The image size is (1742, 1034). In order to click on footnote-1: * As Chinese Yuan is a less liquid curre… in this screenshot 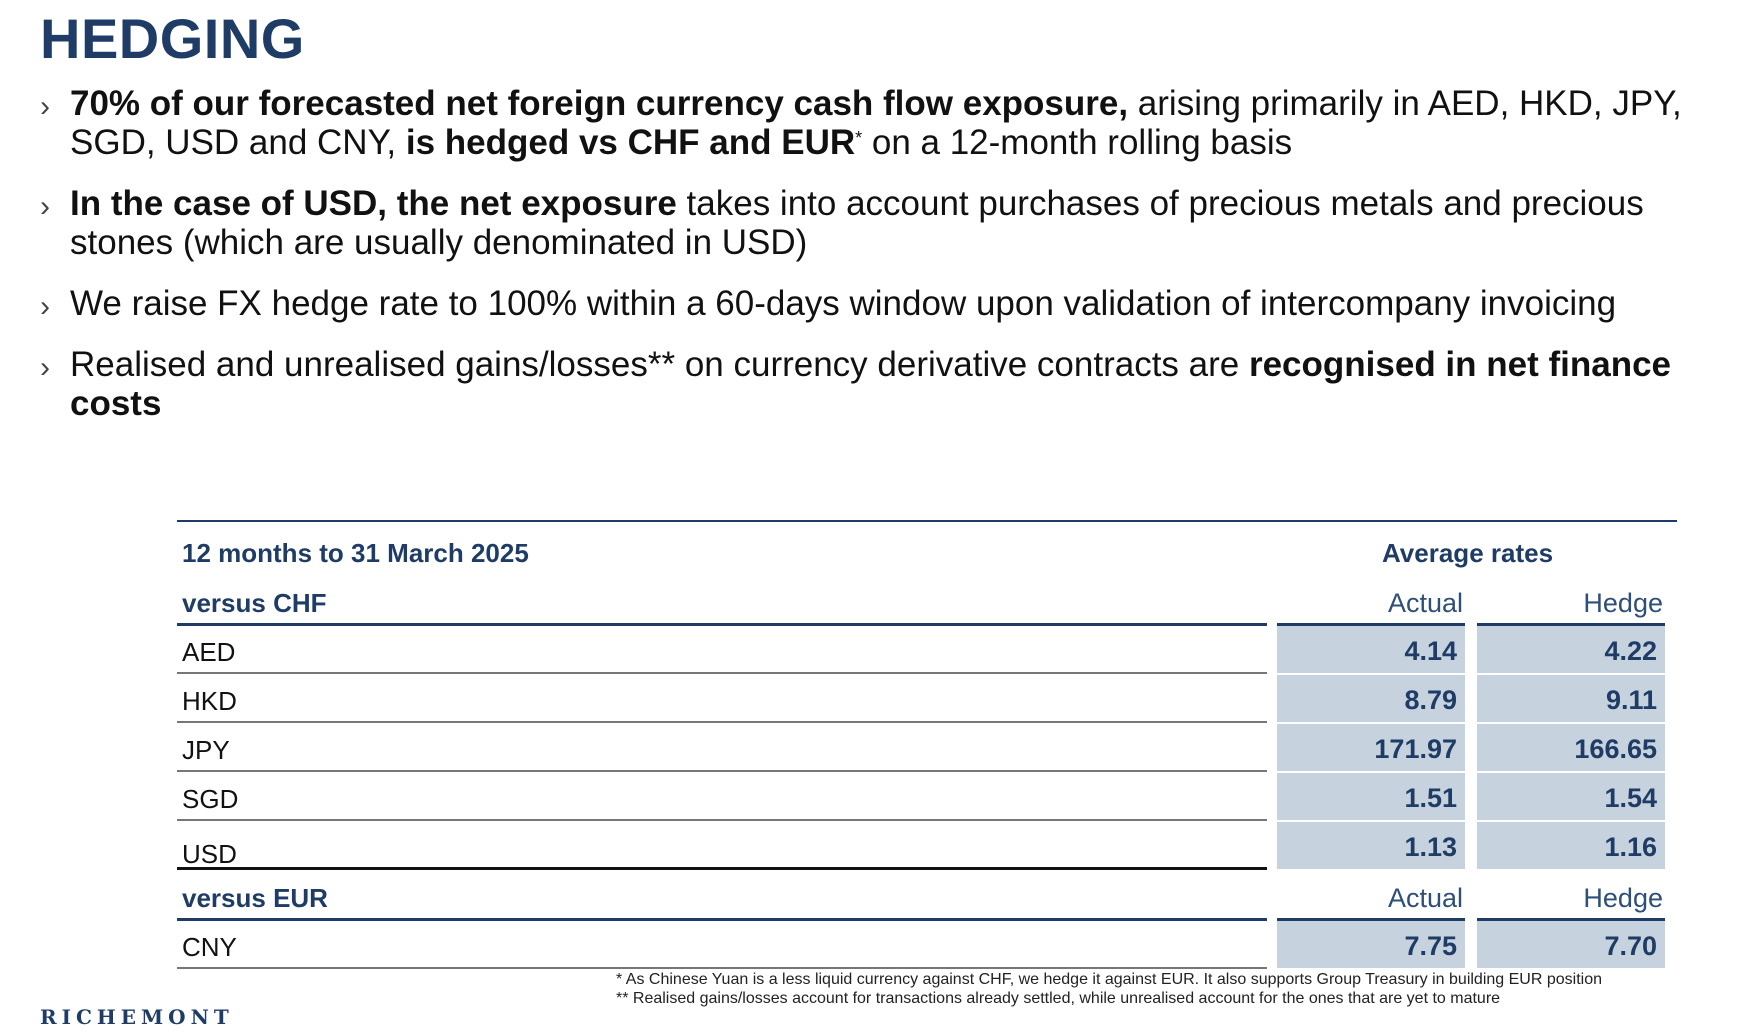, I will do `click(1109, 979)`.